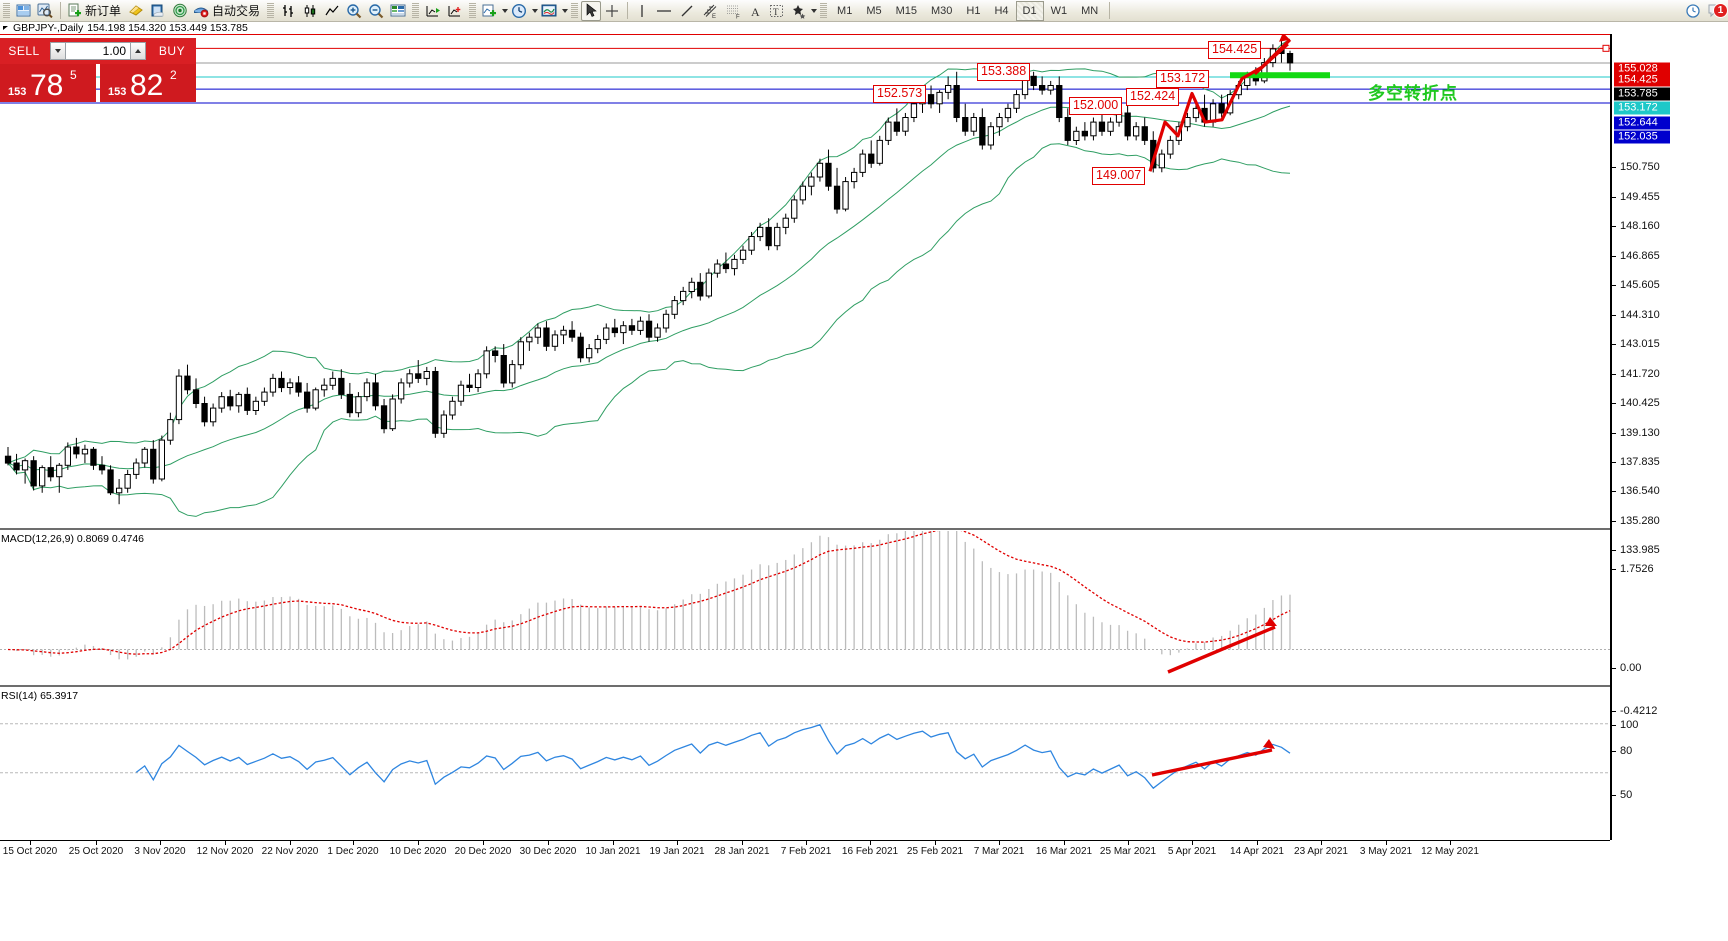  Describe the element at coordinates (455, 11) in the screenshot. I see `chart-shift-icon` at that location.